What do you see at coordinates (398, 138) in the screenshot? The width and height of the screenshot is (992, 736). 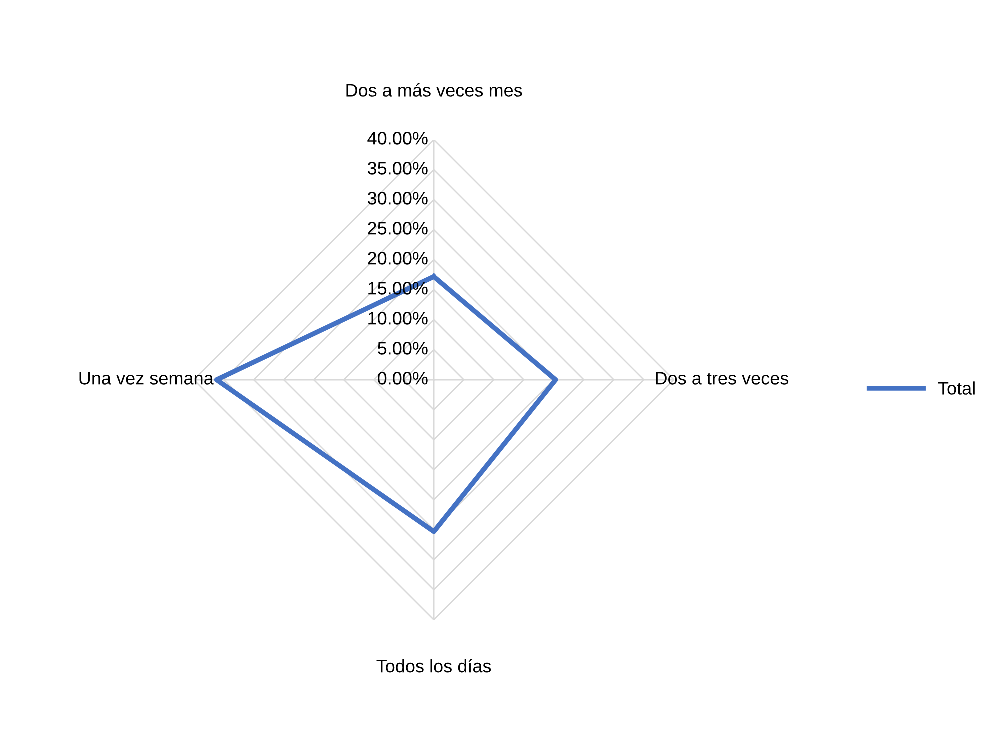 I see `y-tick-label: 40.00%` at bounding box center [398, 138].